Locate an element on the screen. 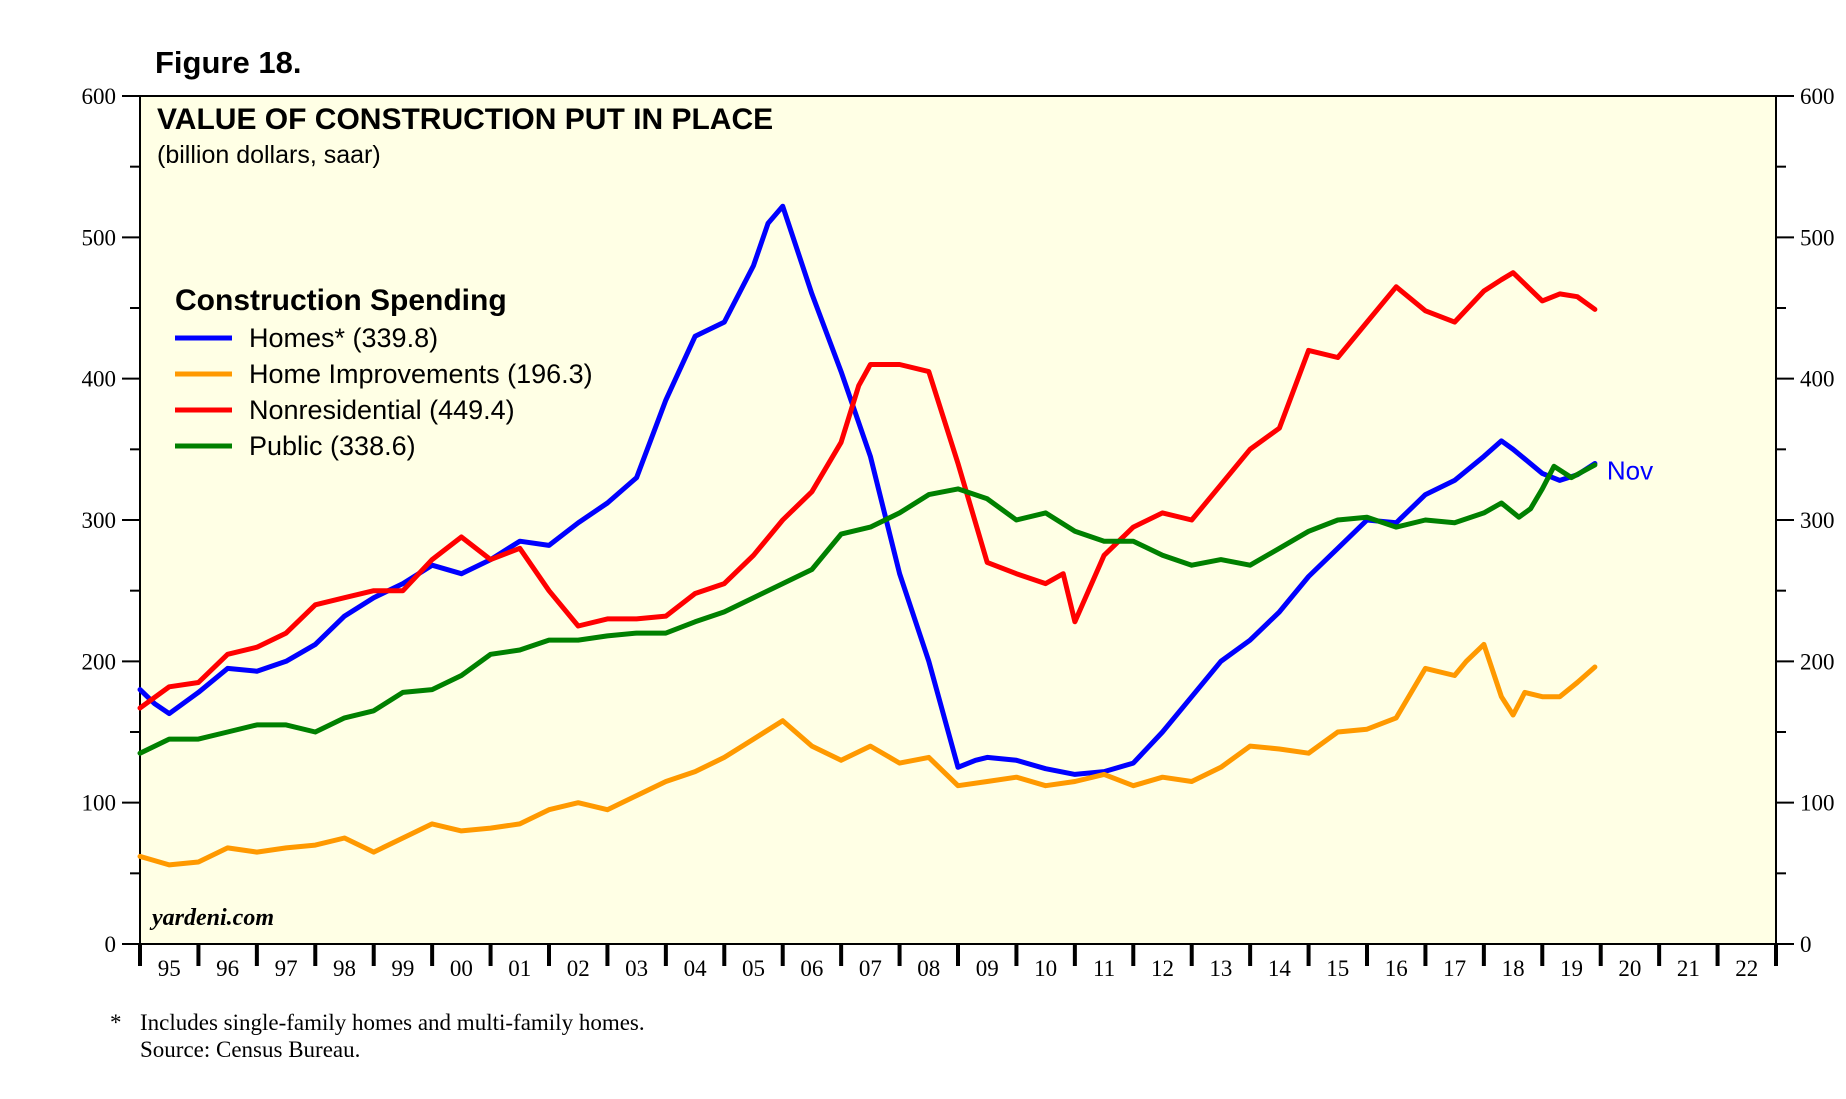 This screenshot has width=1846, height=1099. legend-entry: Homes* (339.8) is located at coordinates (343, 338).